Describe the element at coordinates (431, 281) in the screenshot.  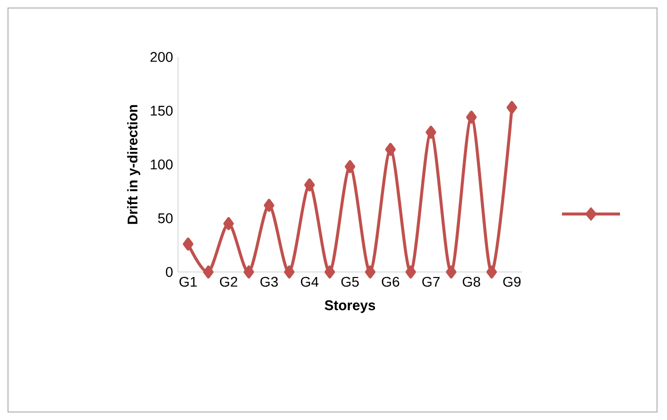
I see `x-tick-label: G7` at that location.